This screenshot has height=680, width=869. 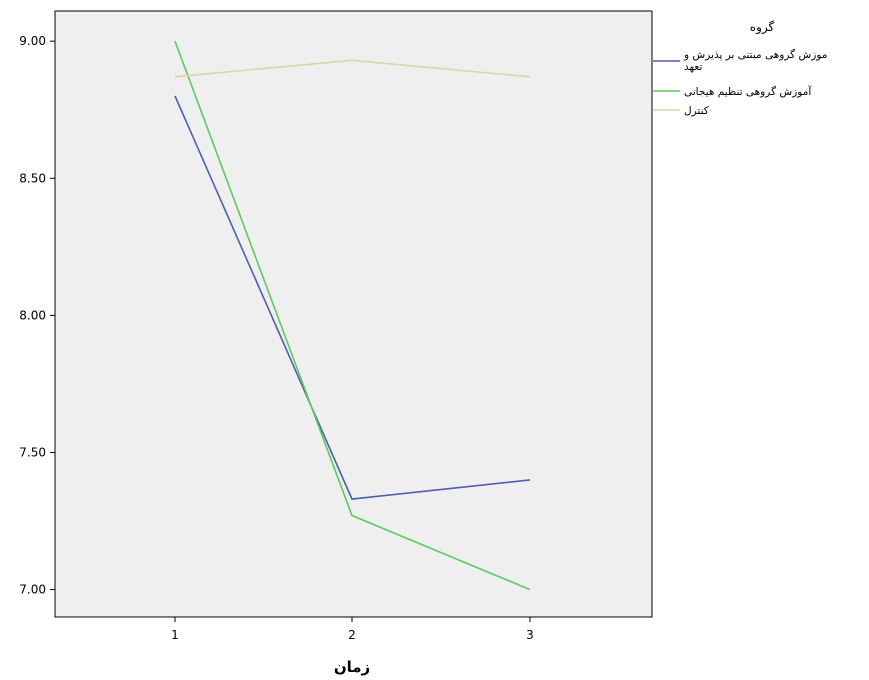 What do you see at coordinates (696, 111) in the screenshot?
I see `legend-label-3: کنترل` at bounding box center [696, 111].